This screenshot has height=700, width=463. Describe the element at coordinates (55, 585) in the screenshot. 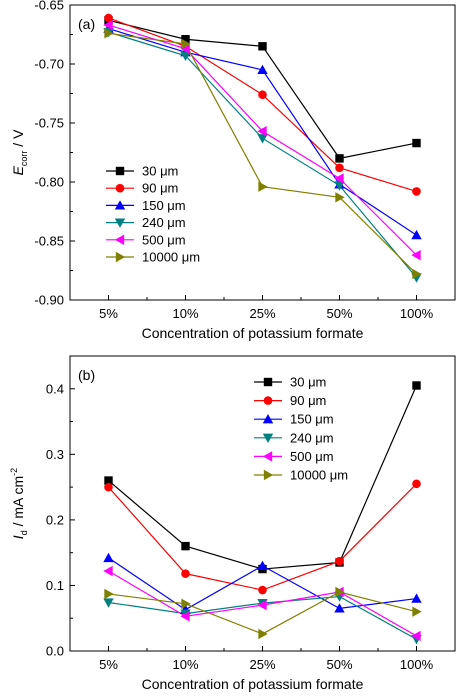

I see `y-tick-label: 0.1` at that location.